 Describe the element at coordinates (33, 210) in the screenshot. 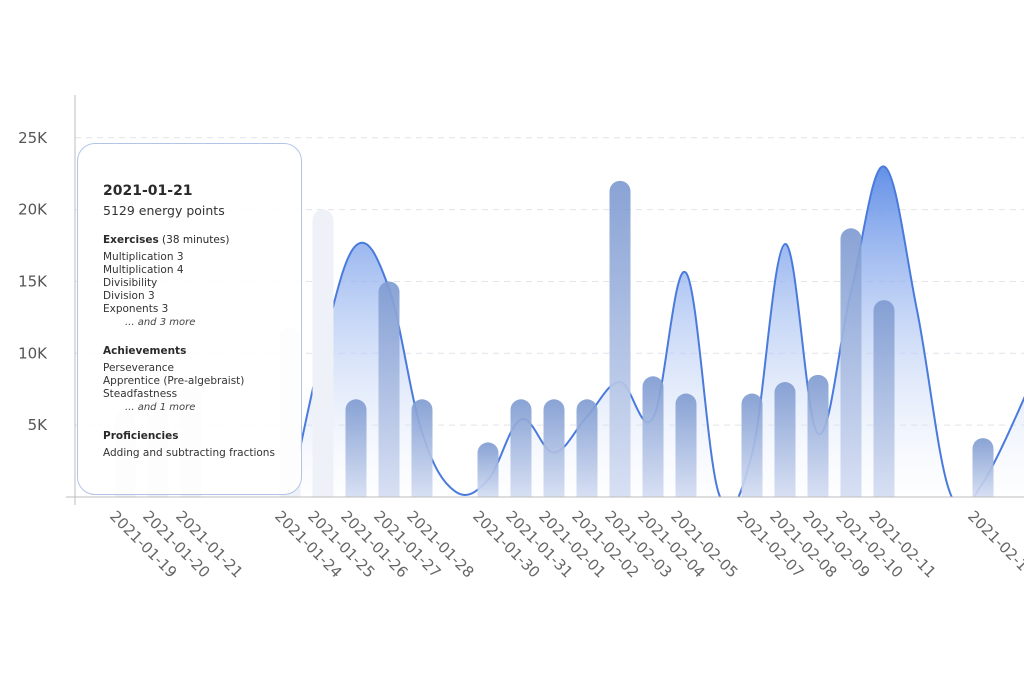

I see `y-tick-label: 20K` at that location.